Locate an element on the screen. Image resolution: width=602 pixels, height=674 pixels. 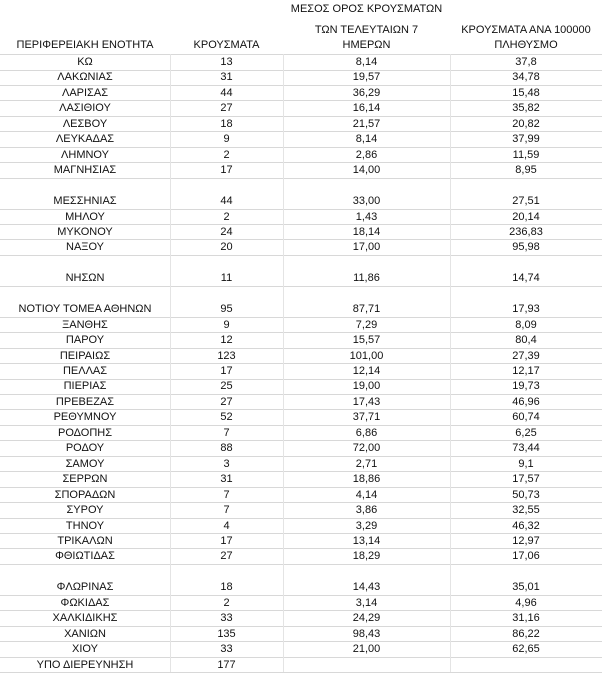
table-cell: ΧΑΛΚΙΔΙΚΗΣ is located at coordinates (85, 618).